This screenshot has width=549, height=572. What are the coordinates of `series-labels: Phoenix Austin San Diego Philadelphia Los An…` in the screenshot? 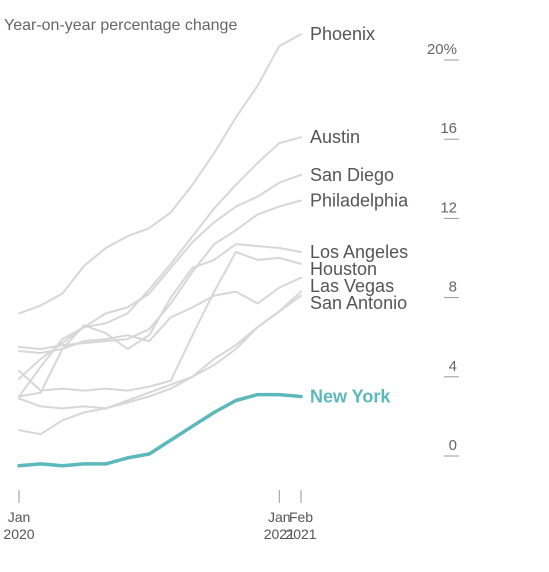 It's located at (359, 215).